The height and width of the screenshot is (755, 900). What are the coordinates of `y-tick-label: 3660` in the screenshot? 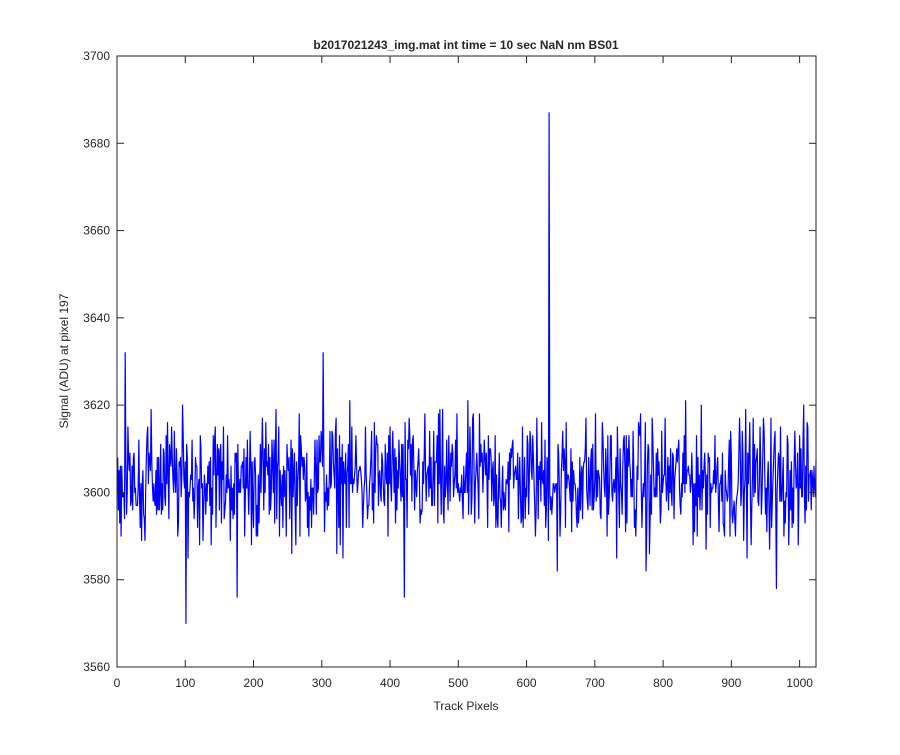 It's located at (96, 231).